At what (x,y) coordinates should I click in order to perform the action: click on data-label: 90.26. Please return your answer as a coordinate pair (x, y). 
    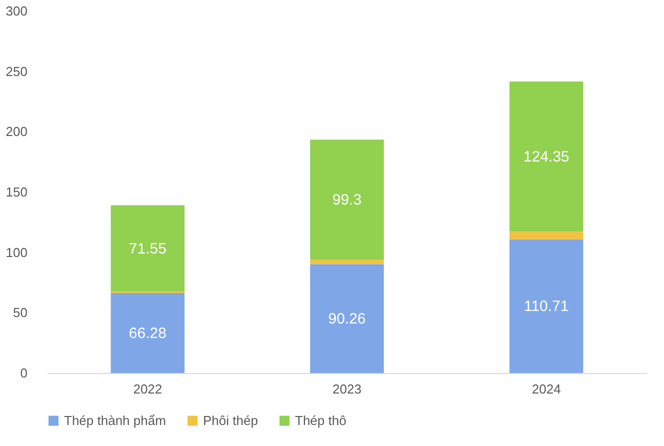
    Looking at the image, I should click on (347, 319).